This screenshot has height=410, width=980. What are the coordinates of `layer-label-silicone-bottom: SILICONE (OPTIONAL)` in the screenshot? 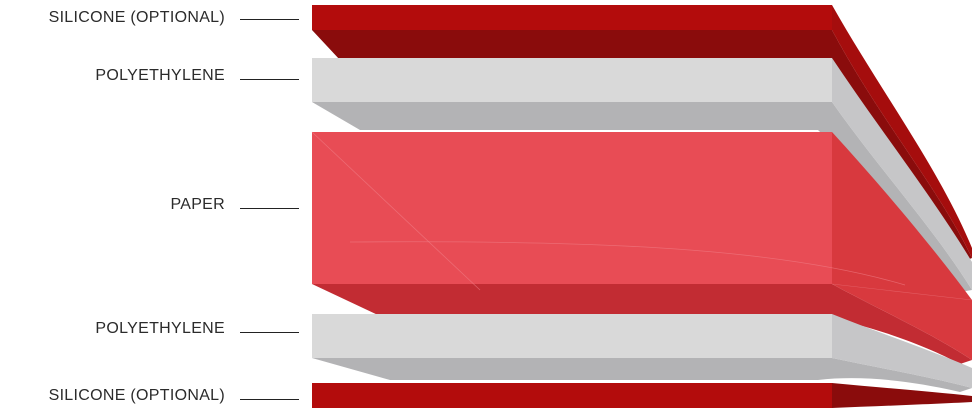 It's located at (136, 395).